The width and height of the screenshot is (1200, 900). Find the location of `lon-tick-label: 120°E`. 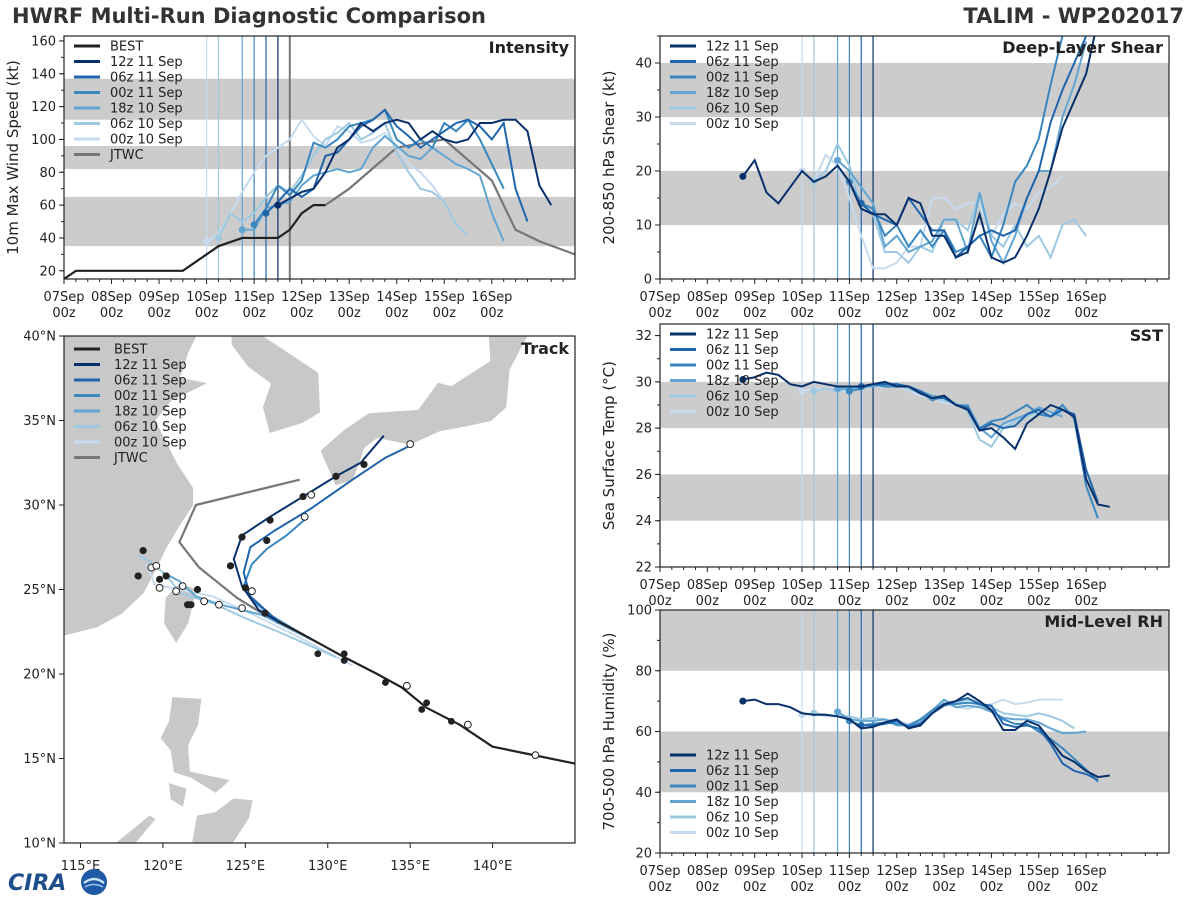

lon-tick-label: 120°E is located at coordinates (163, 866).